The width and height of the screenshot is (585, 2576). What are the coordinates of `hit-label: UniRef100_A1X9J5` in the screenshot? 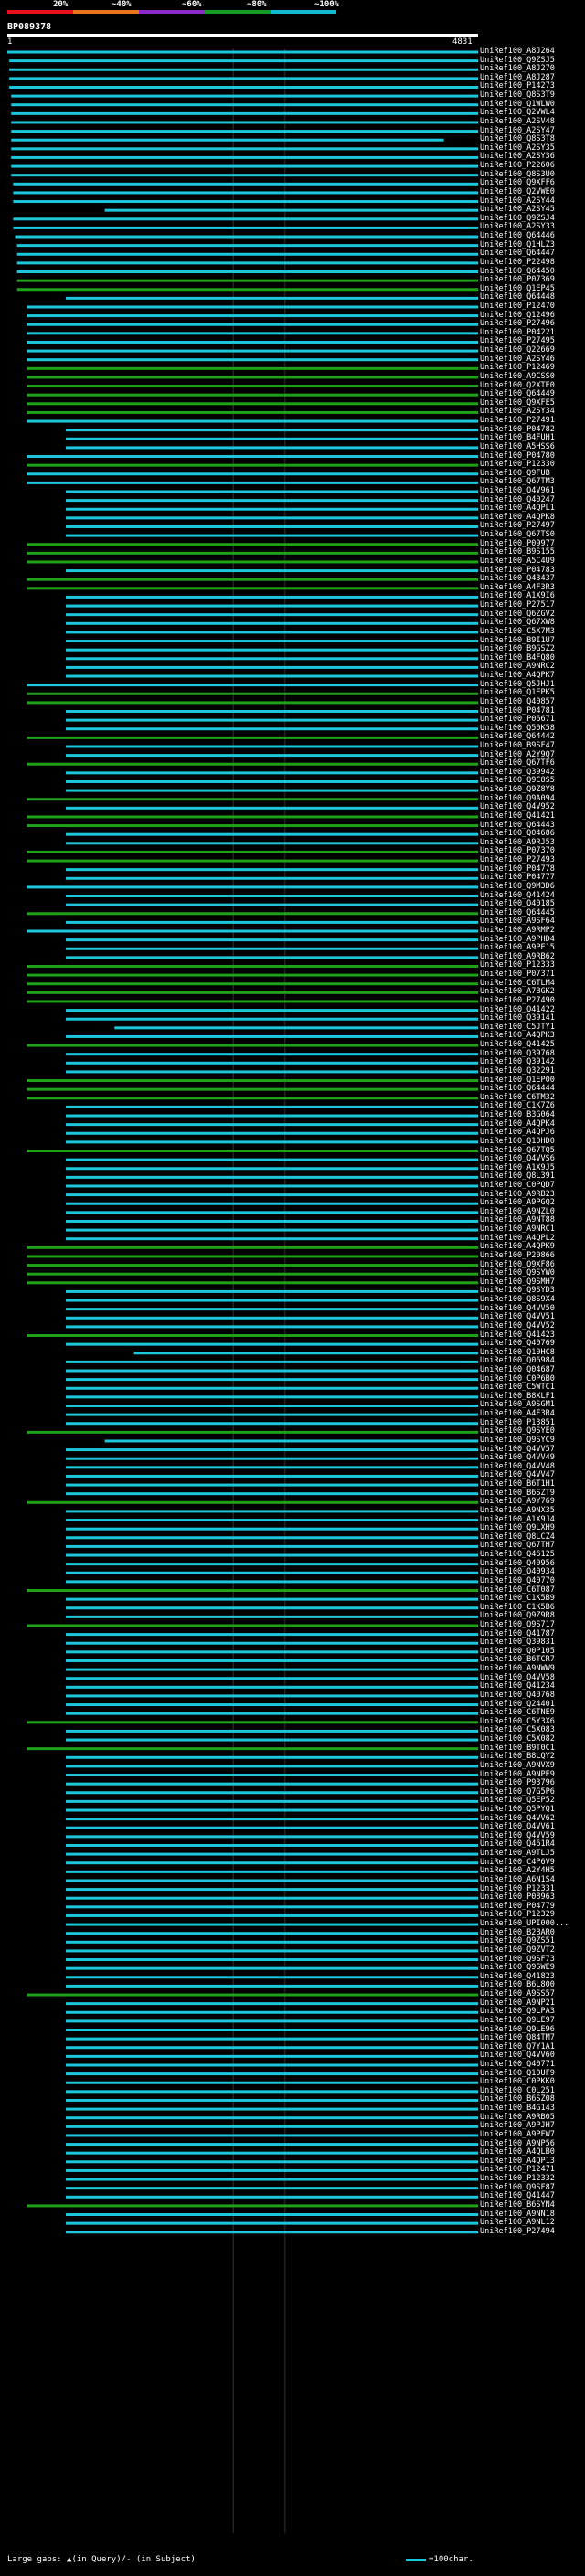 It's located at (517, 1167).